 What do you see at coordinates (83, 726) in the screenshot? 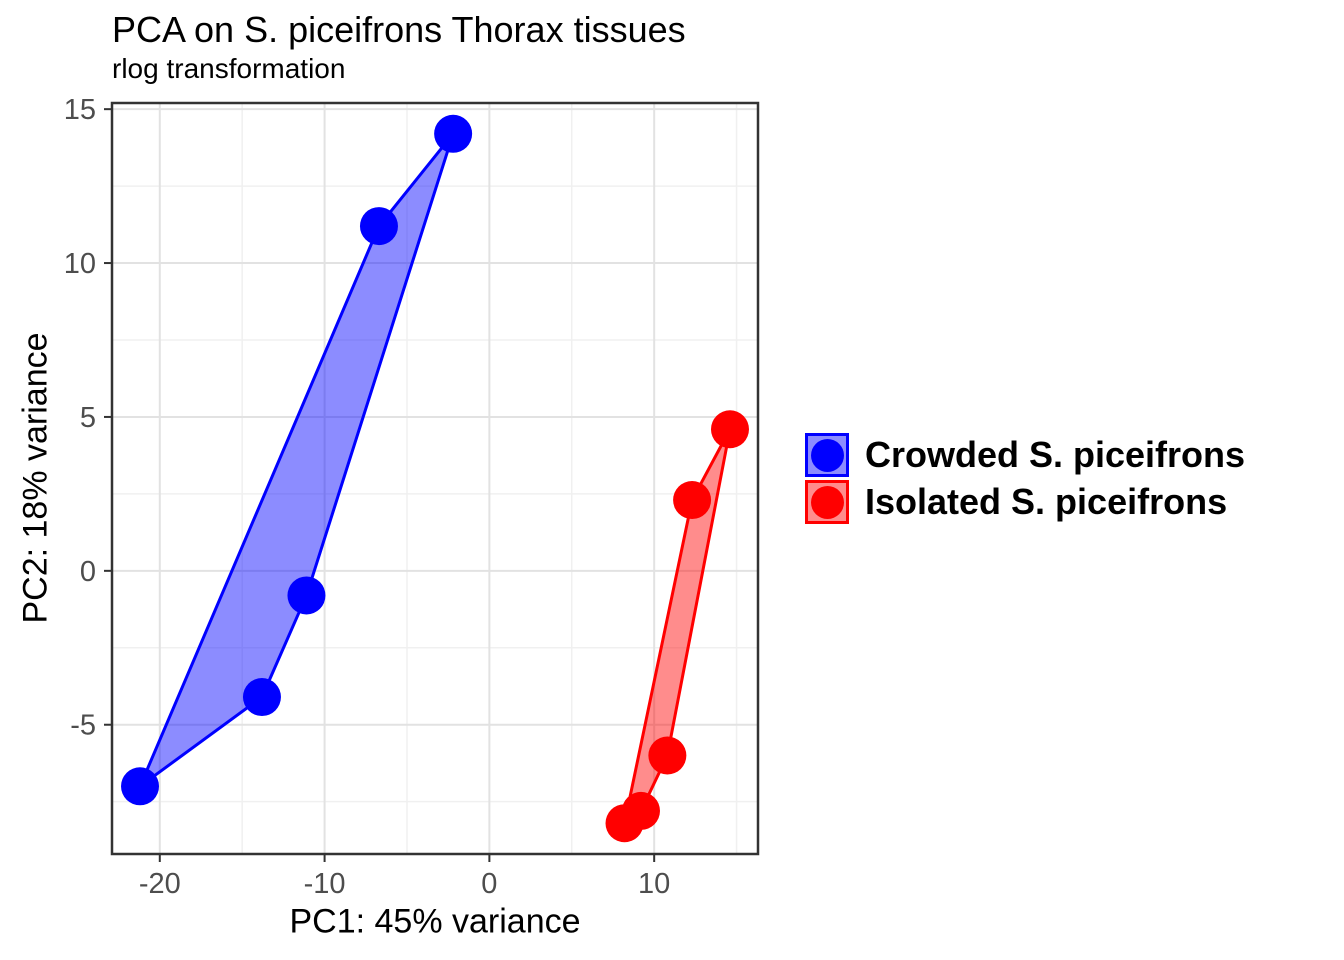
I see `y-tick-label: -5` at bounding box center [83, 726].